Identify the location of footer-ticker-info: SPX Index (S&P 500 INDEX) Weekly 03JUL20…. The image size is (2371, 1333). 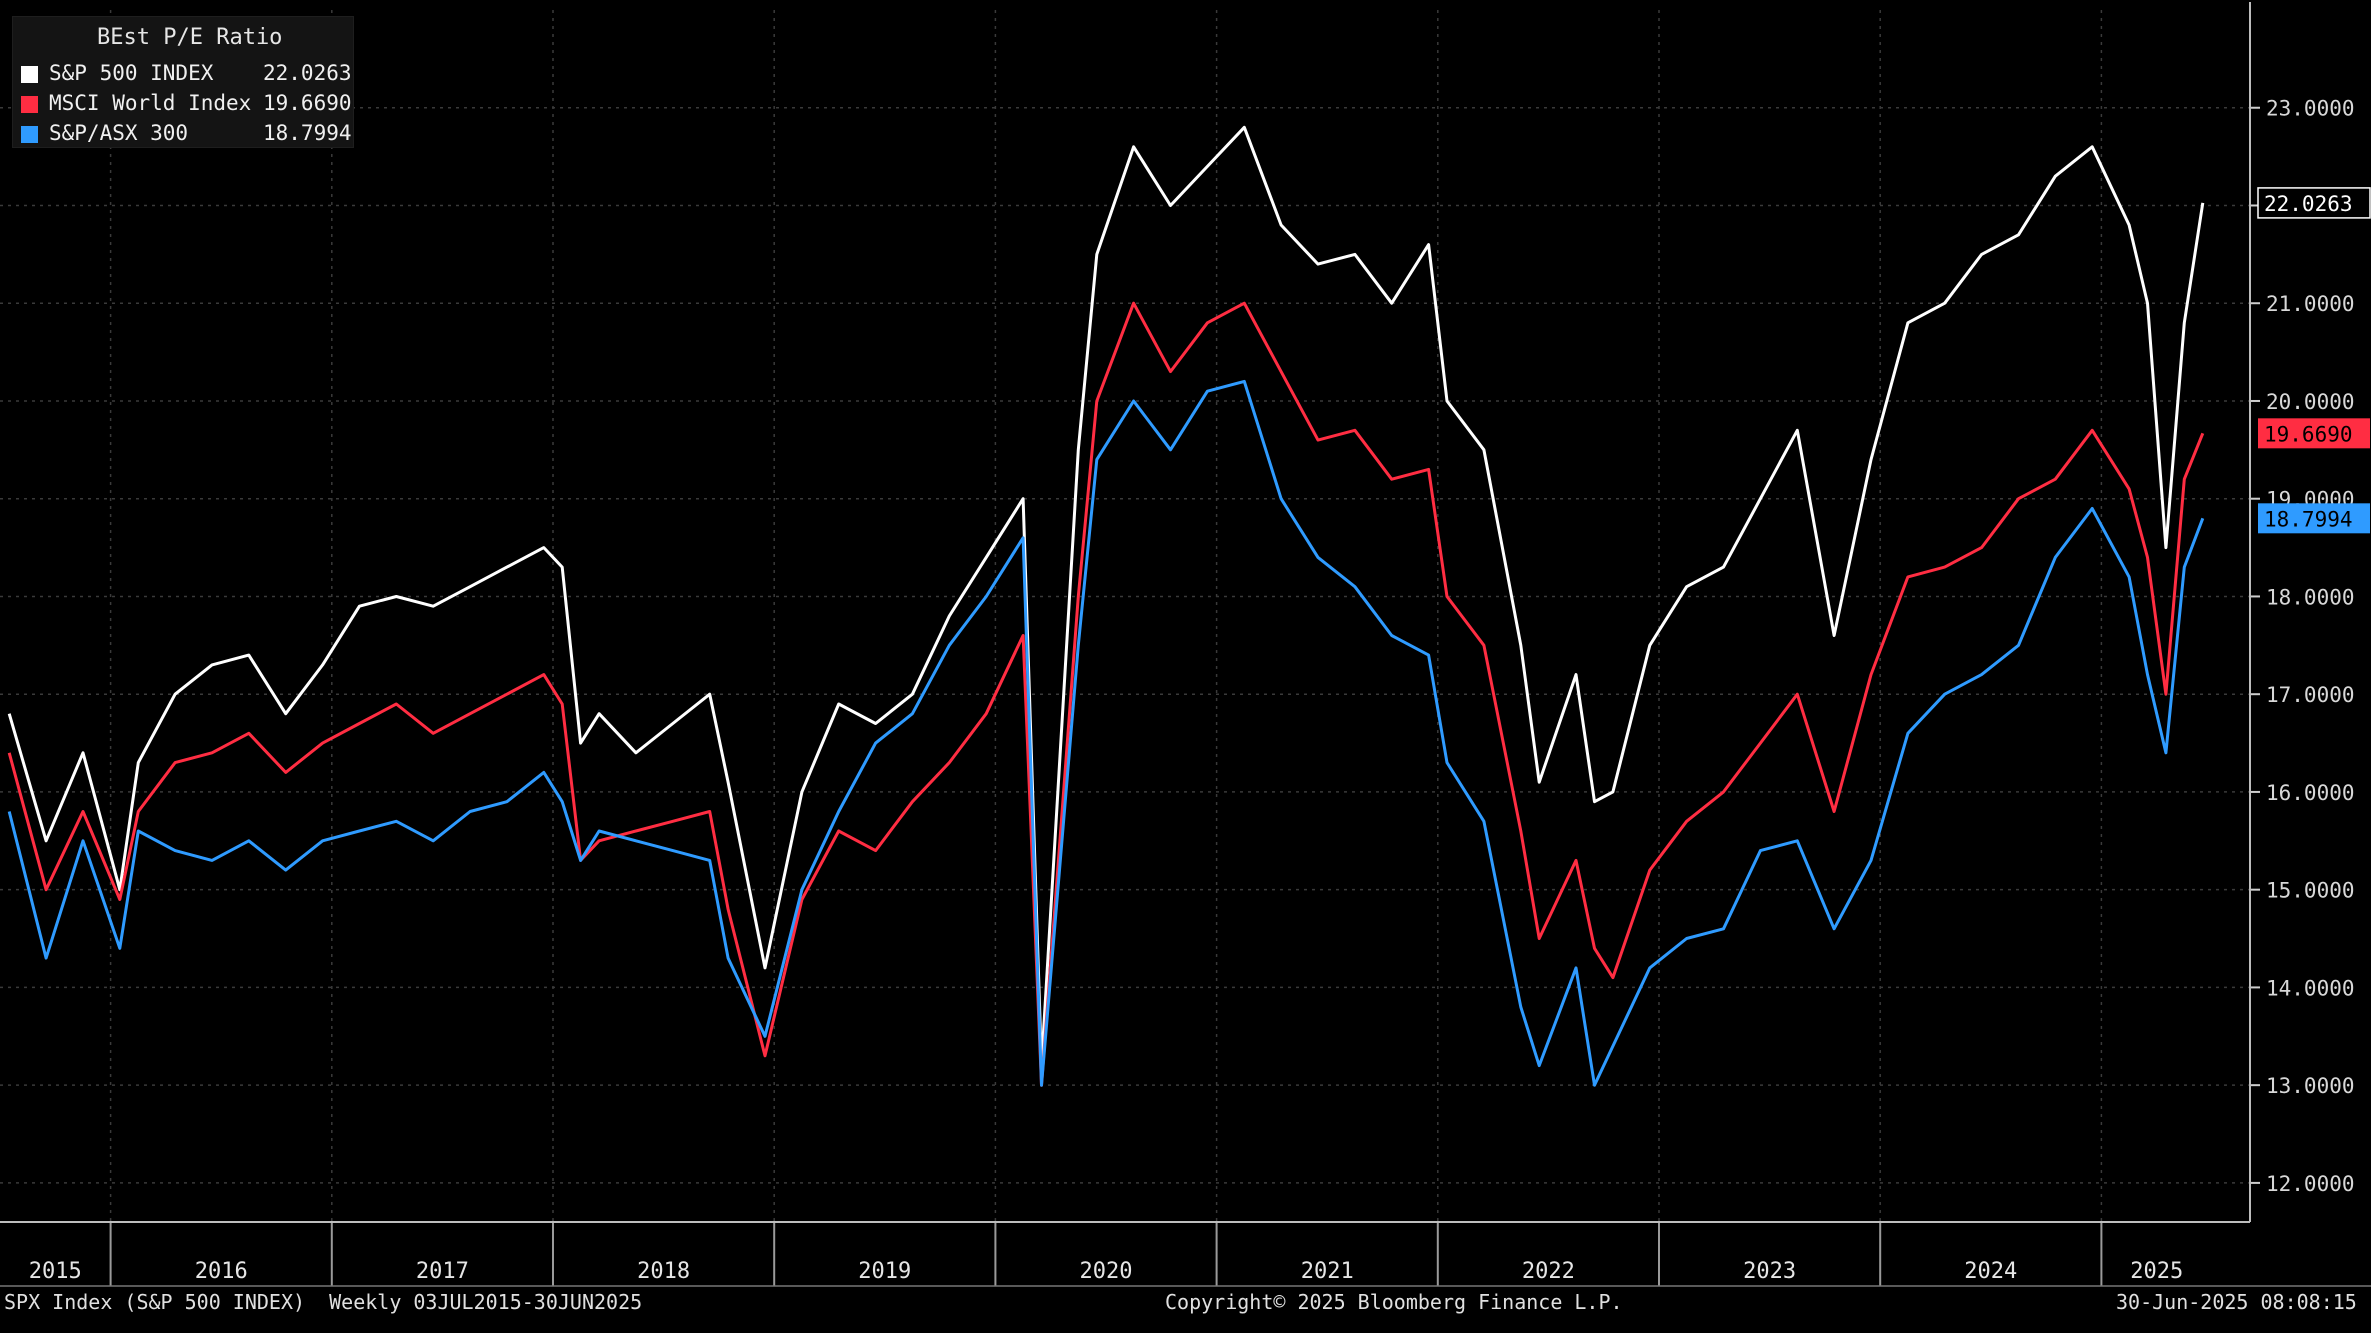
(323, 1302).